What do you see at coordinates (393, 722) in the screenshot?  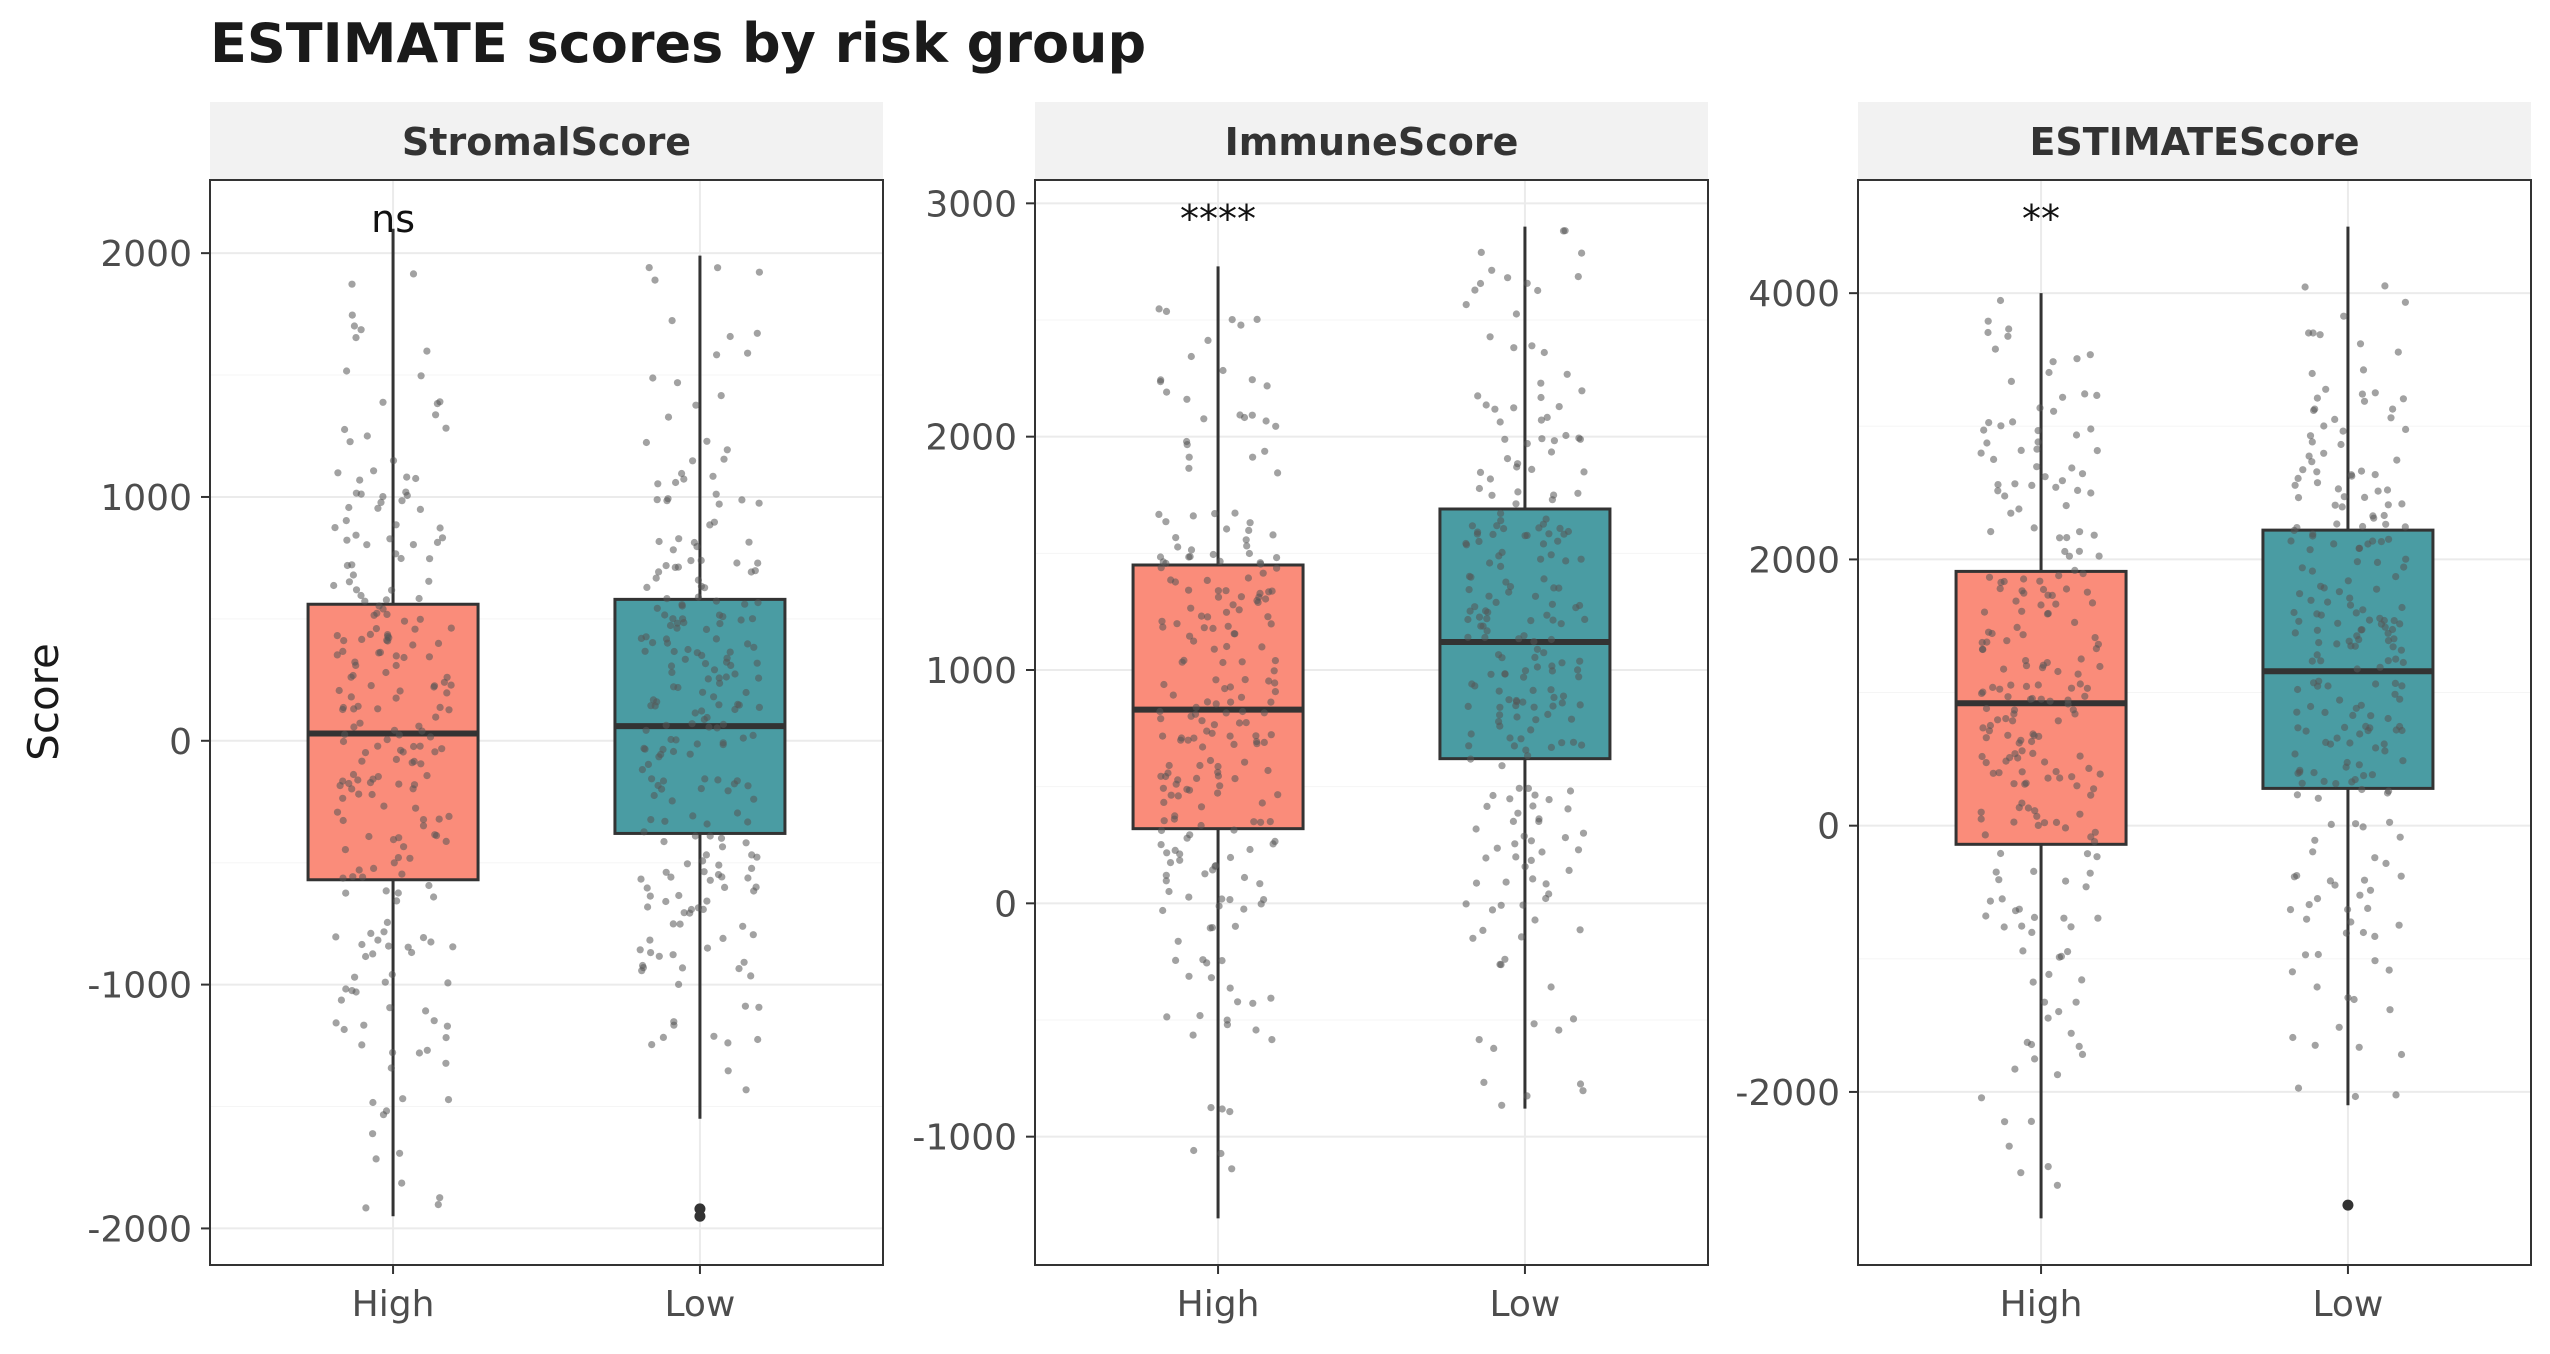 I see `box-high` at bounding box center [393, 722].